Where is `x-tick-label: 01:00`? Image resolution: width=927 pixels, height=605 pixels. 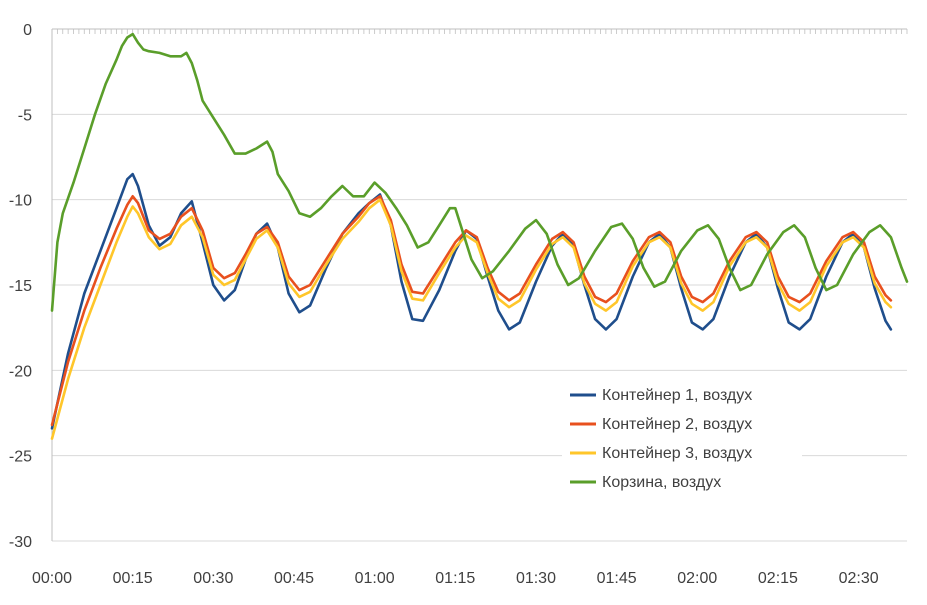
x-tick-label: 01:00 is located at coordinates (375, 578).